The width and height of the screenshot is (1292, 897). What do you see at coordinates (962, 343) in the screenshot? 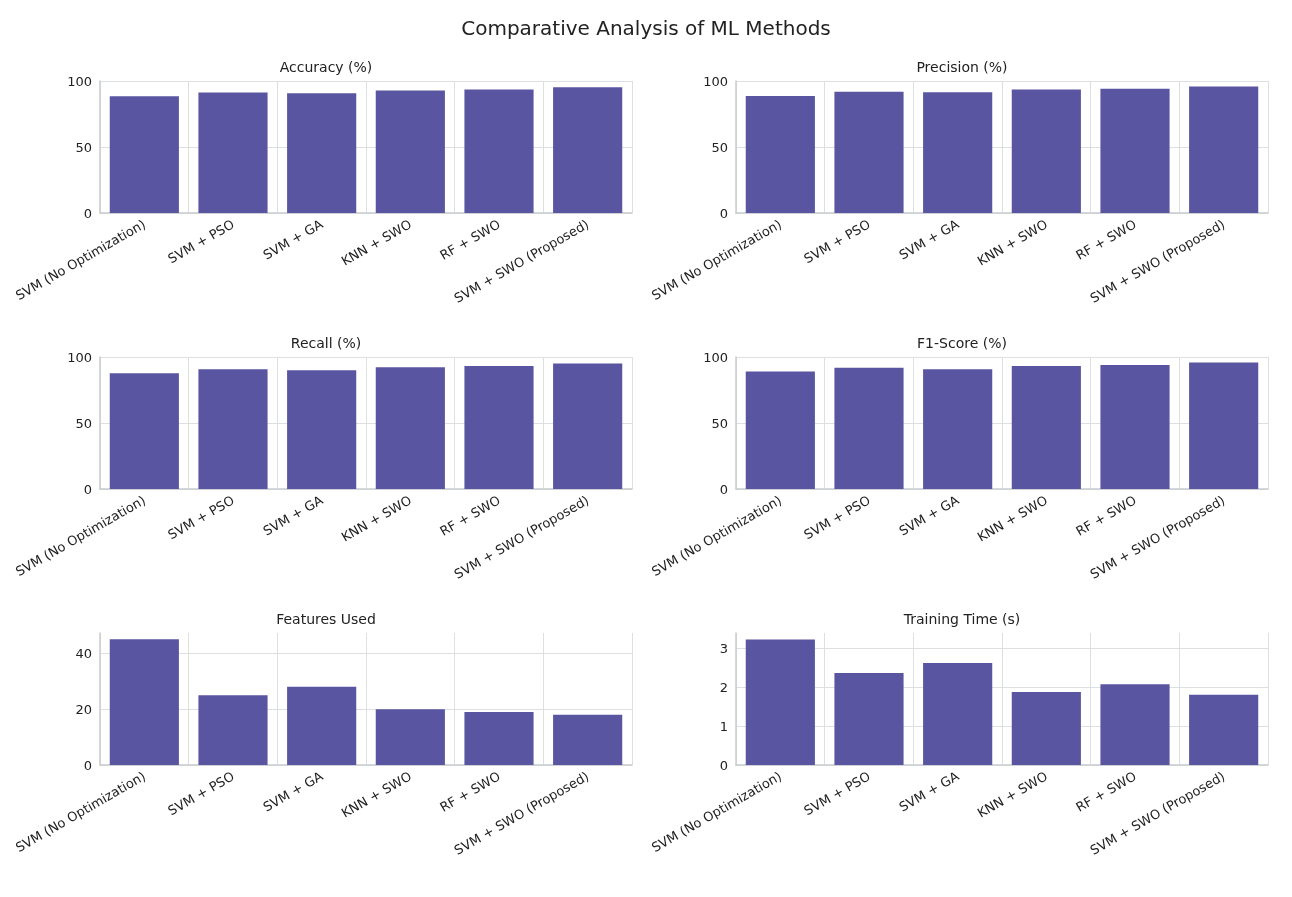
I see `chart-title: F1-Score (%)` at bounding box center [962, 343].